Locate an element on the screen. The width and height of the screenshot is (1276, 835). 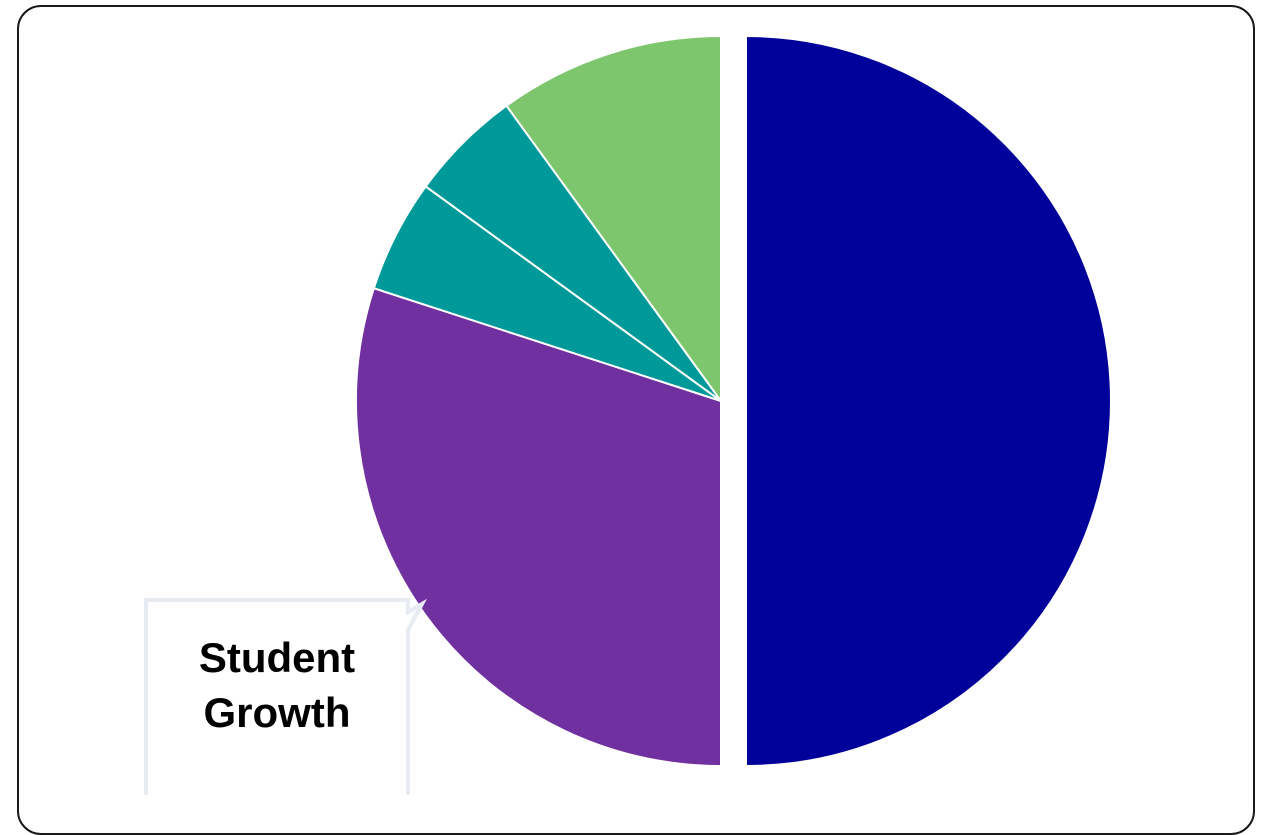
callout-box is located at coordinates (286, 696).